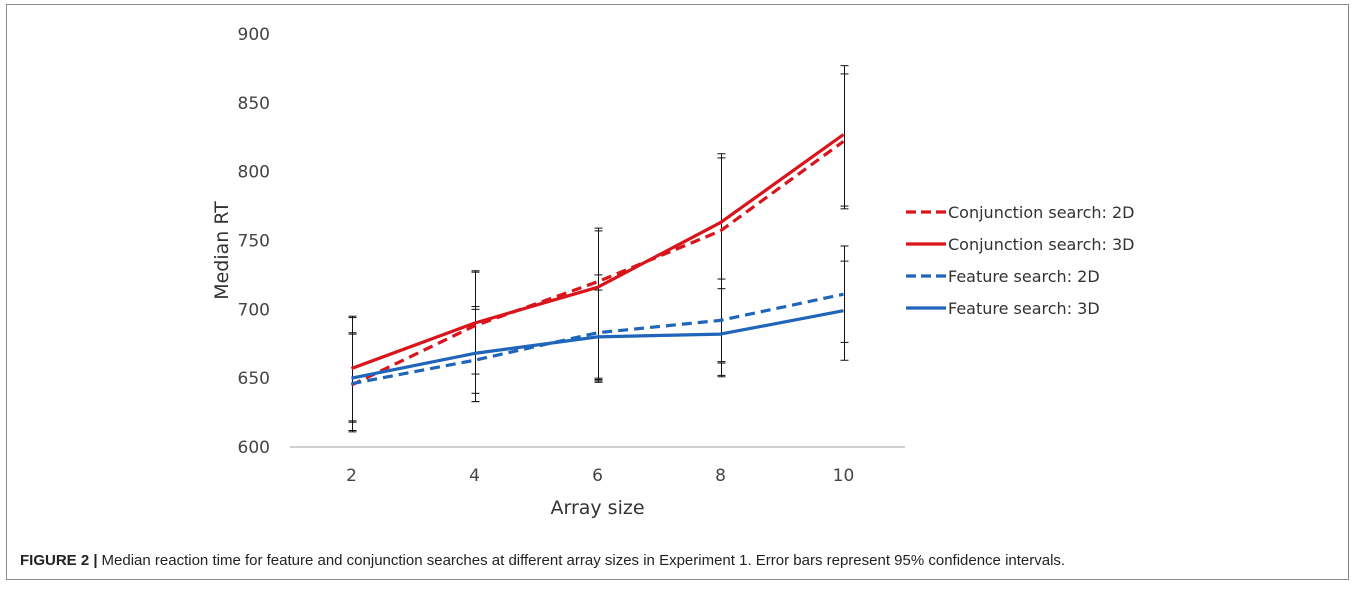 Image resolution: width=1357 pixels, height=589 pixels. I want to click on x-tick-label: 6, so click(597, 476).